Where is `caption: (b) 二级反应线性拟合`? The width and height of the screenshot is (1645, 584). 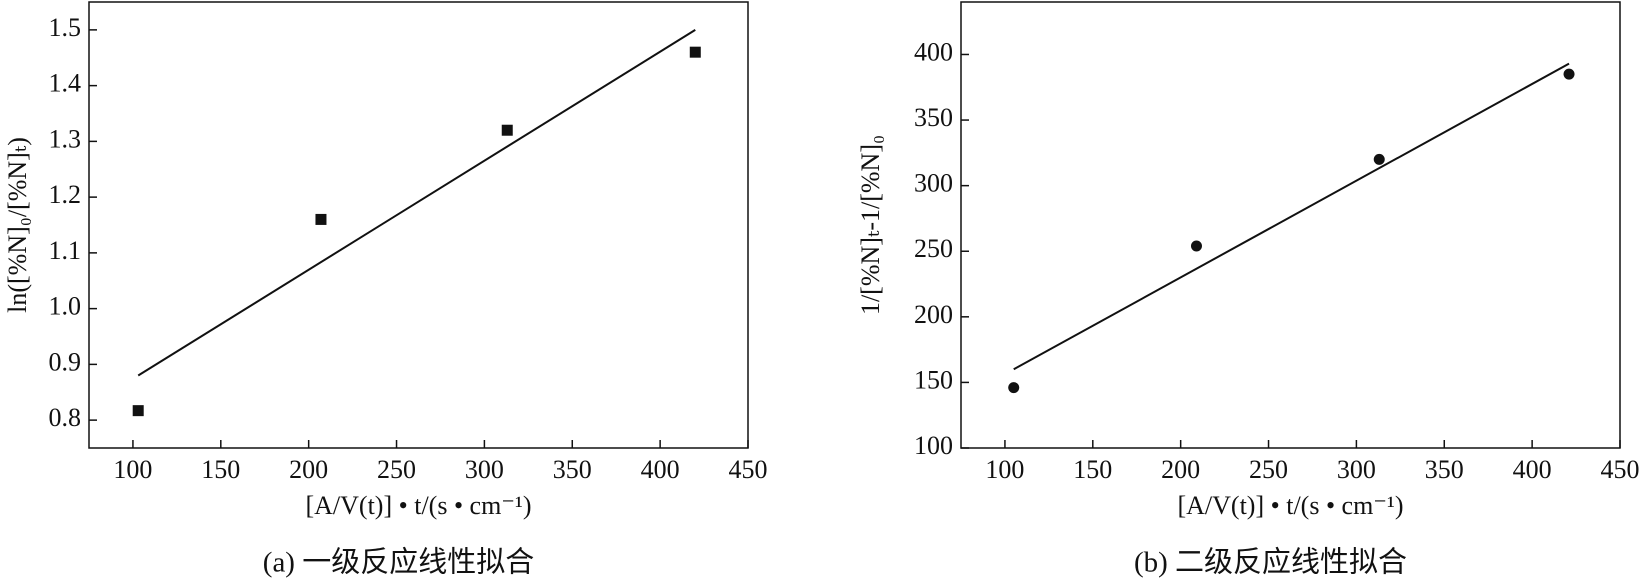 caption: (b) 二级反应线性拟合 is located at coordinates (1270, 562).